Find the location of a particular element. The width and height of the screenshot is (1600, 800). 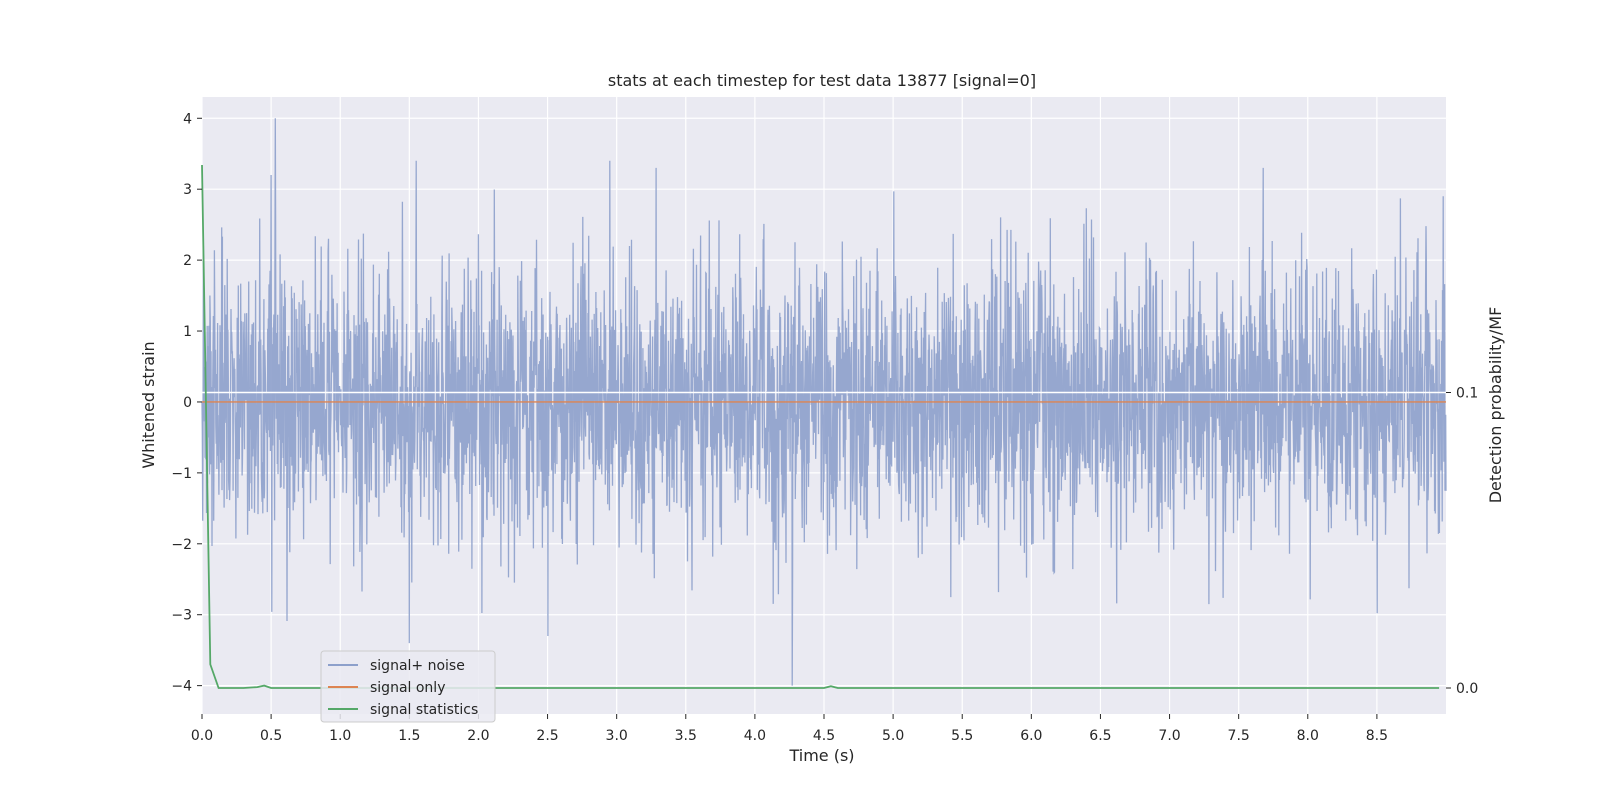

y-tick-label-7: −3 is located at coordinates (181, 616).